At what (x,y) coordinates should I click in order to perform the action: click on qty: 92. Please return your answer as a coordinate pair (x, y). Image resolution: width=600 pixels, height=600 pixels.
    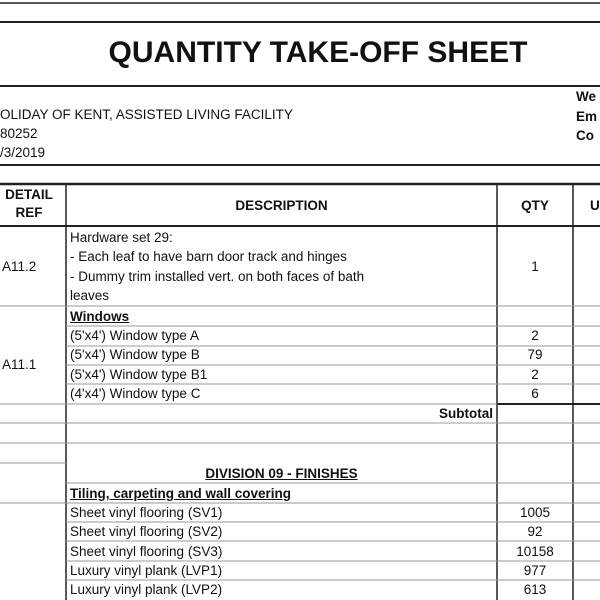
    Looking at the image, I should click on (535, 532).